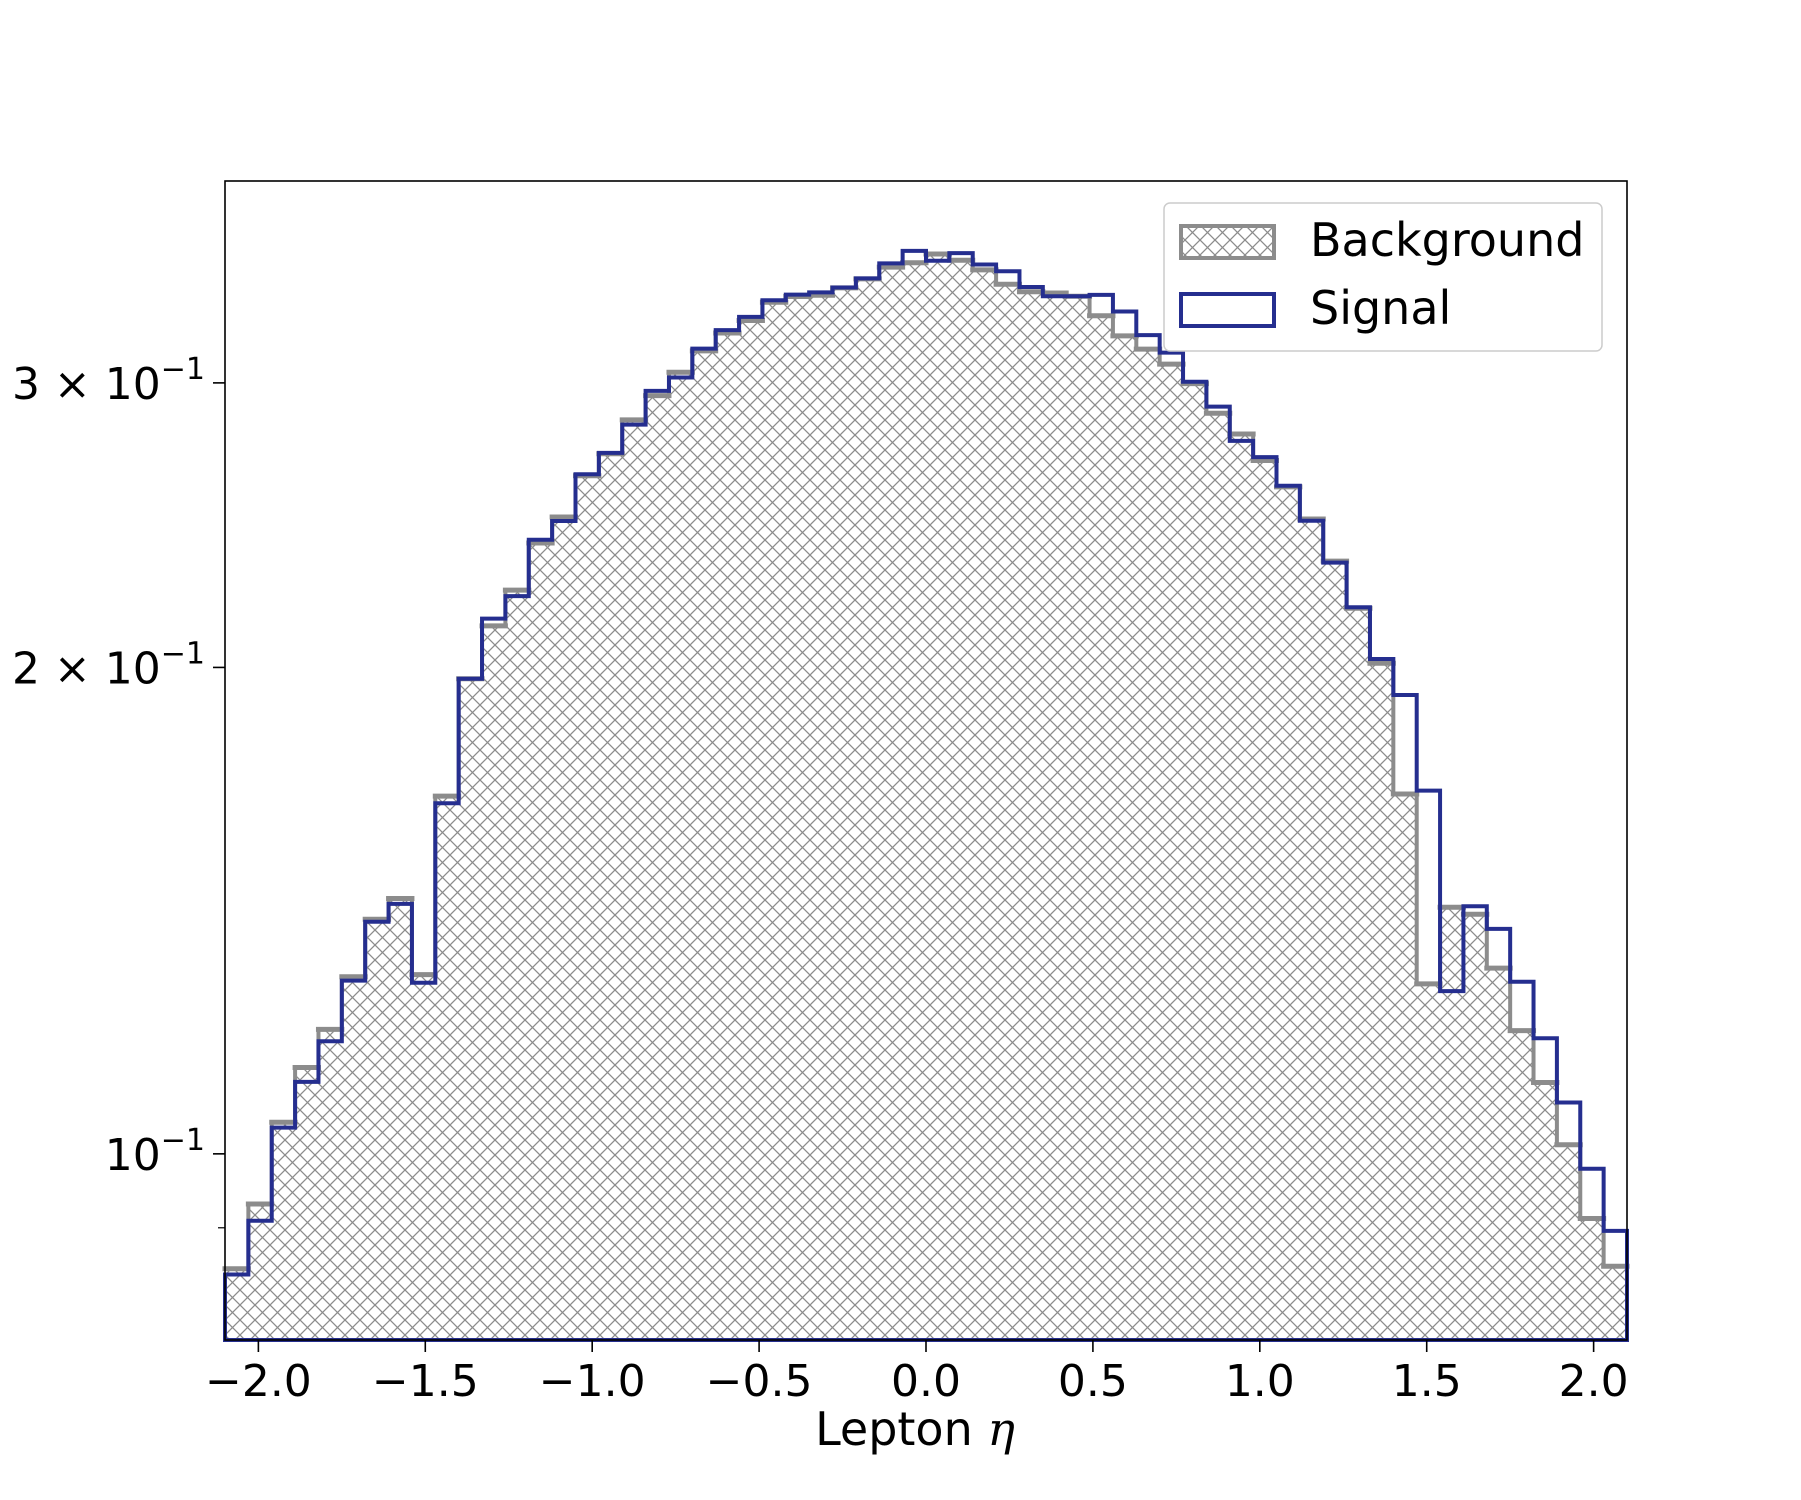  I want to click on legend-label-background: Background, so click(1447, 240).